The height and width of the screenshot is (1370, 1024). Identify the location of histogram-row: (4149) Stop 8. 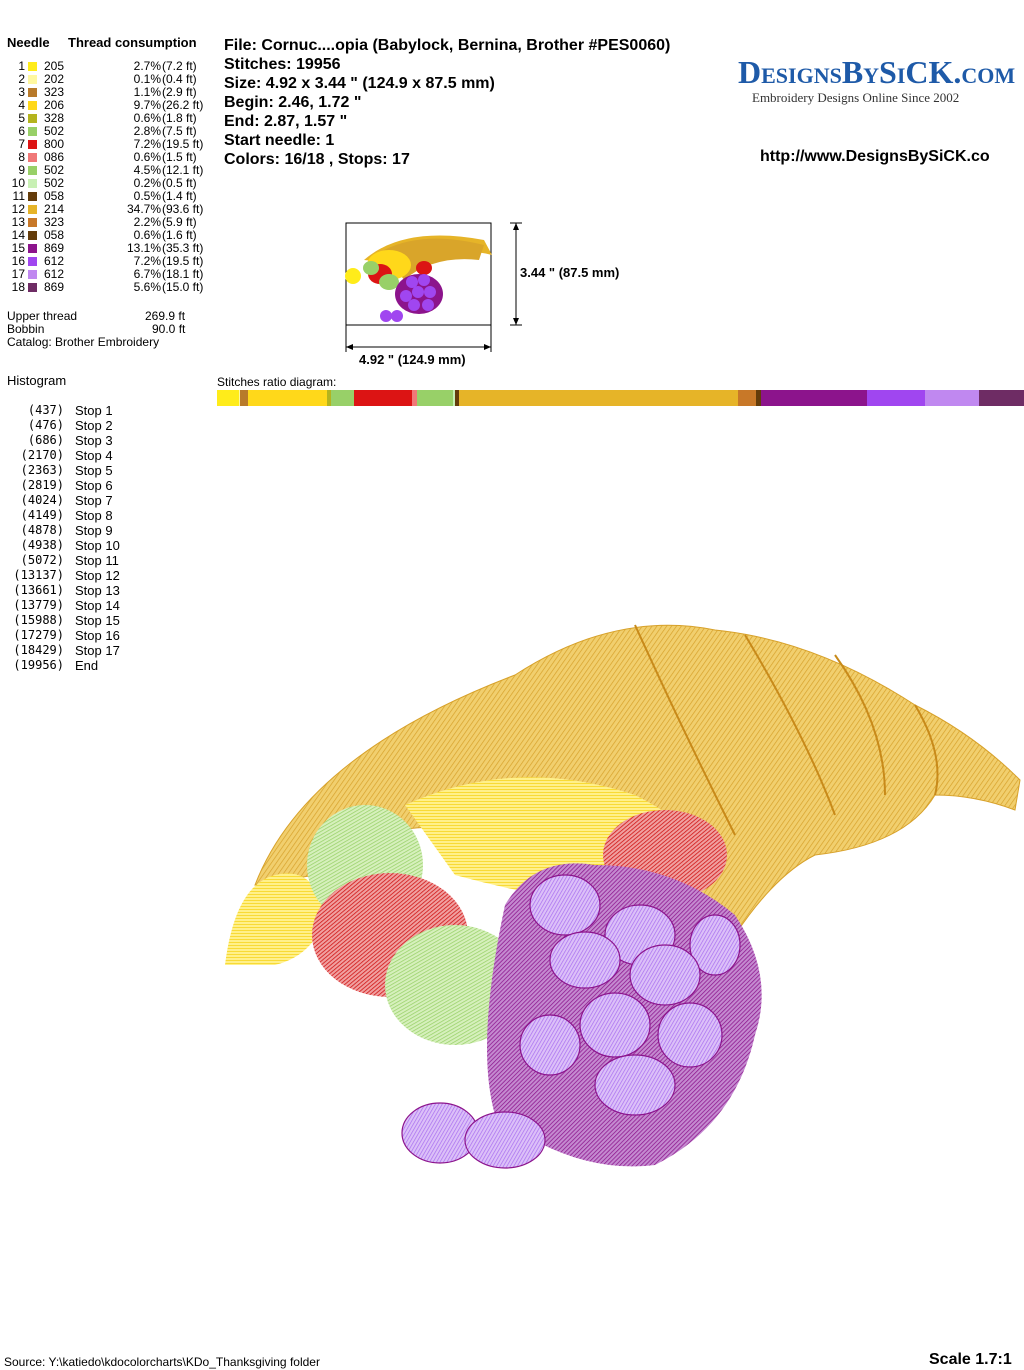
(107, 515).